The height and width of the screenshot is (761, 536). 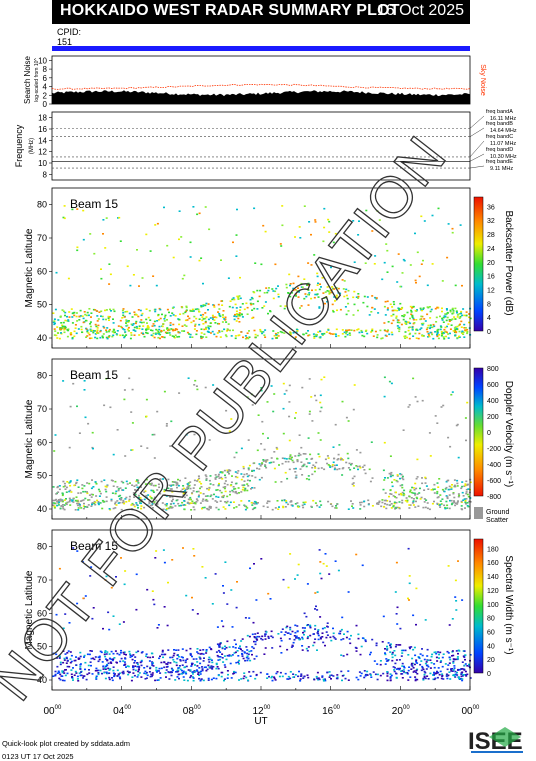 I want to click on lat-tick-label: 70, so click(x=42, y=409).